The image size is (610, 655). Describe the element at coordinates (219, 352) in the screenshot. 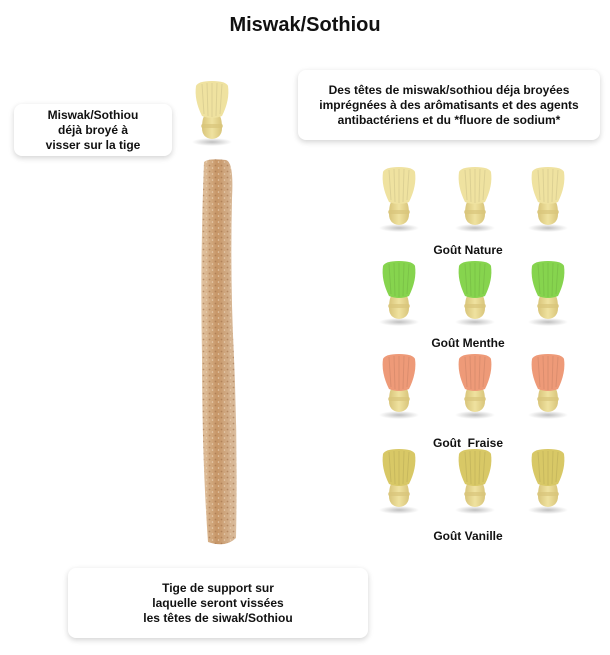

I see `miswak-stem-icon` at that location.